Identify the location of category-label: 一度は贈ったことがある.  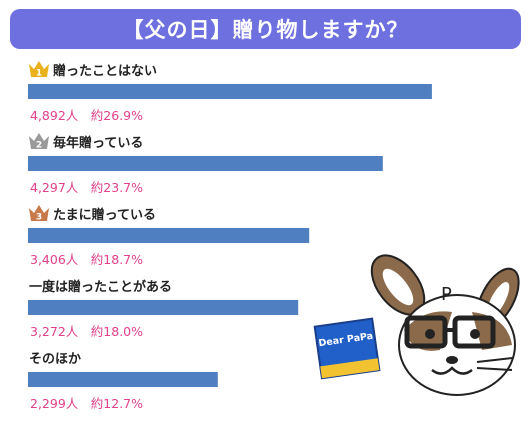
(100, 287).